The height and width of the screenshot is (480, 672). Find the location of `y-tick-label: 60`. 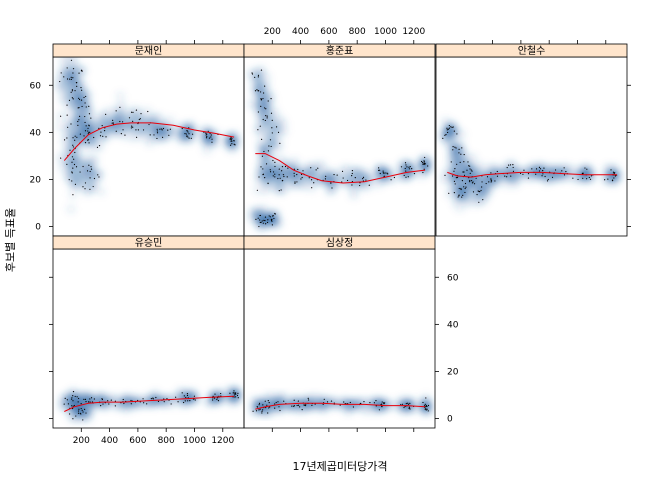

y-tick-label: 60 is located at coordinates (36, 86).